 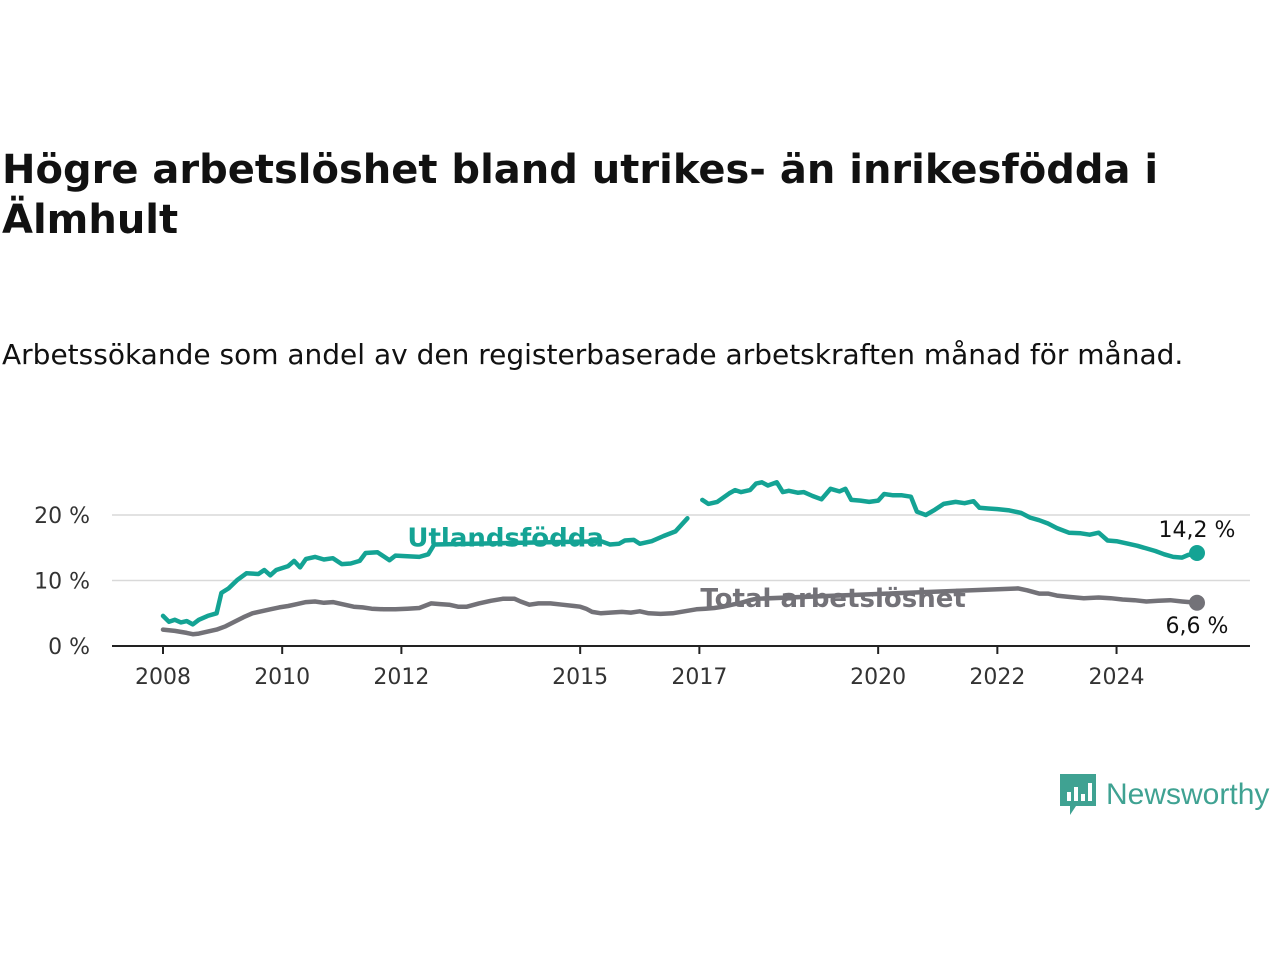 What do you see at coordinates (282, 677) in the screenshot?
I see `x-tick-label: 2010` at bounding box center [282, 677].